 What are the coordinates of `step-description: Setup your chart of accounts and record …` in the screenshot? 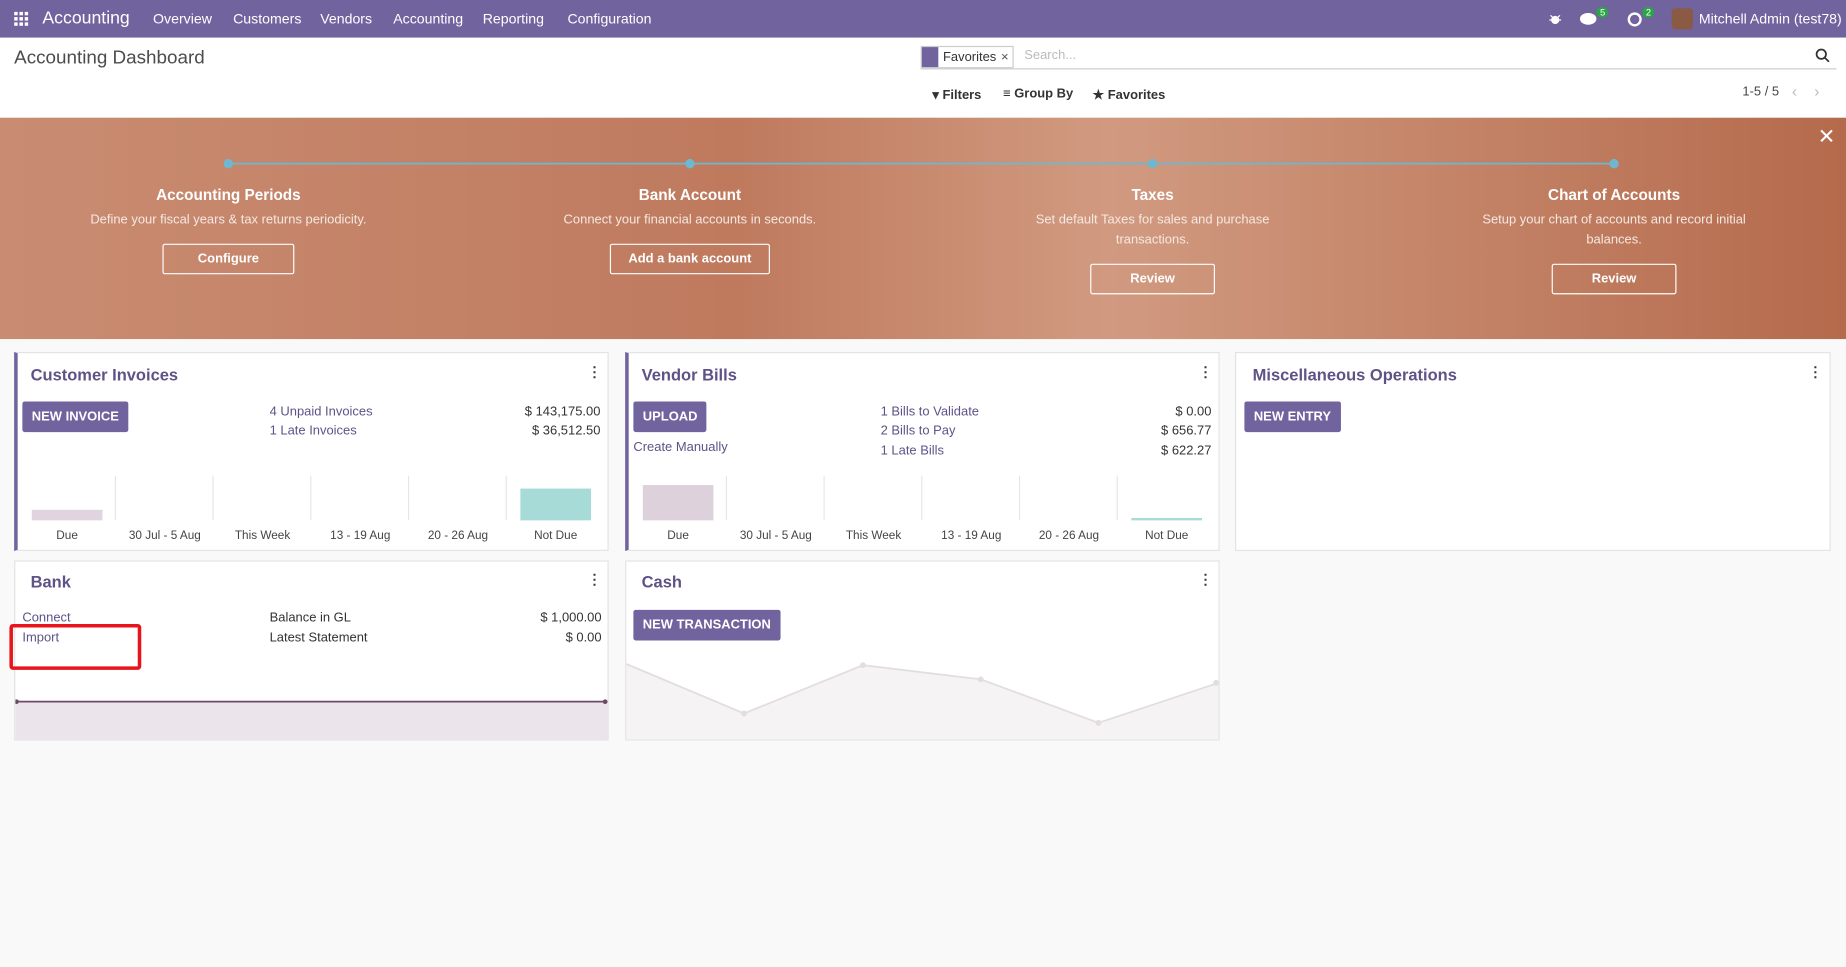 It's located at (1614, 230).